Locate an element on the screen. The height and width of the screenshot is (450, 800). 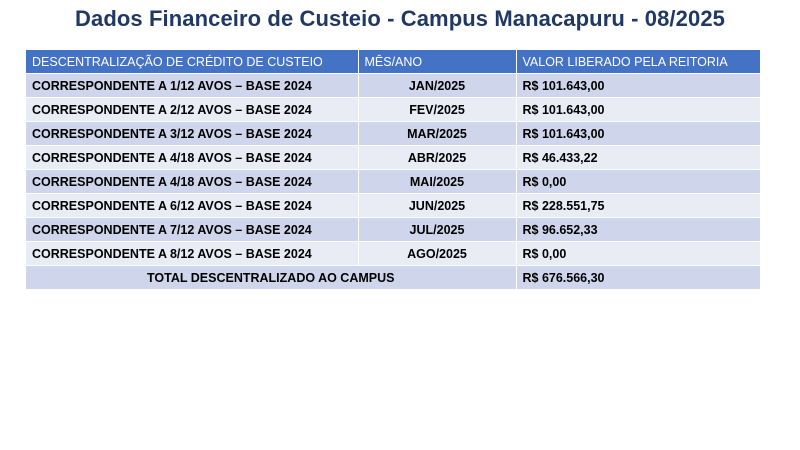
header-value: VALOR LIBERADO PELA REITORIA is located at coordinates (638, 62).